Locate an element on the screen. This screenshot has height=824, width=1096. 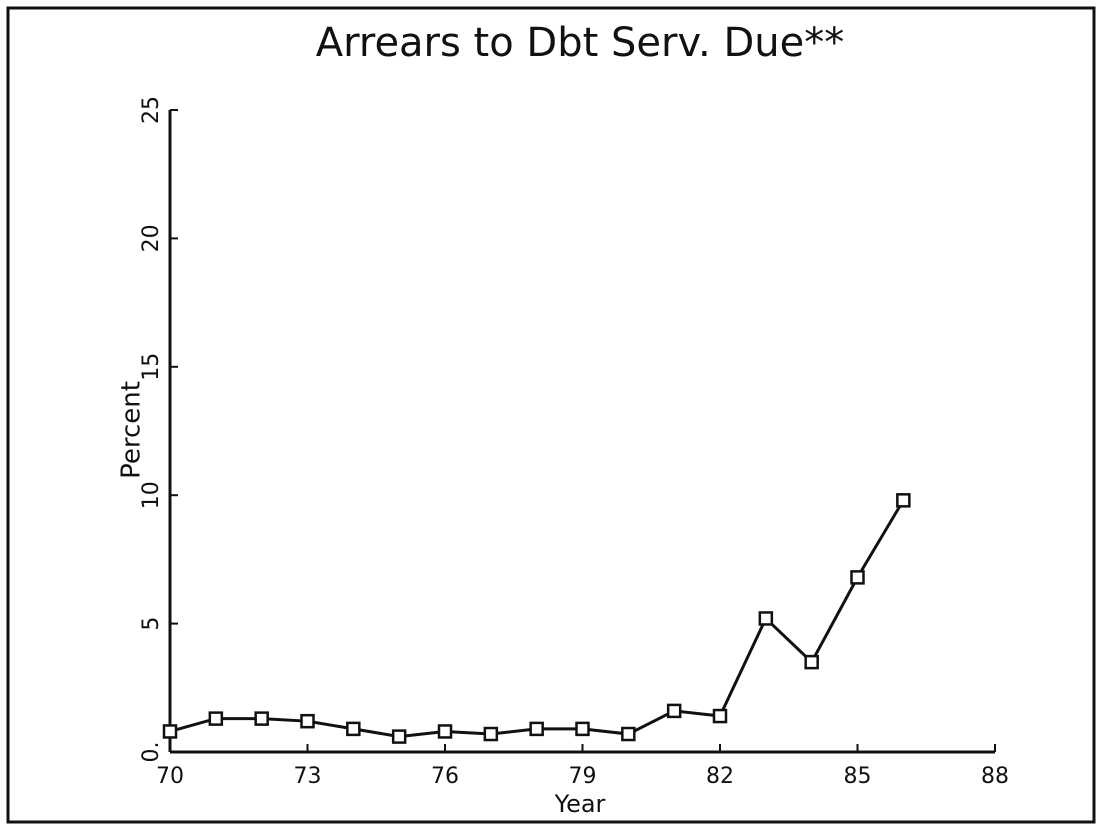
y-tick-label: 5 is located at coordinates (151, 624).